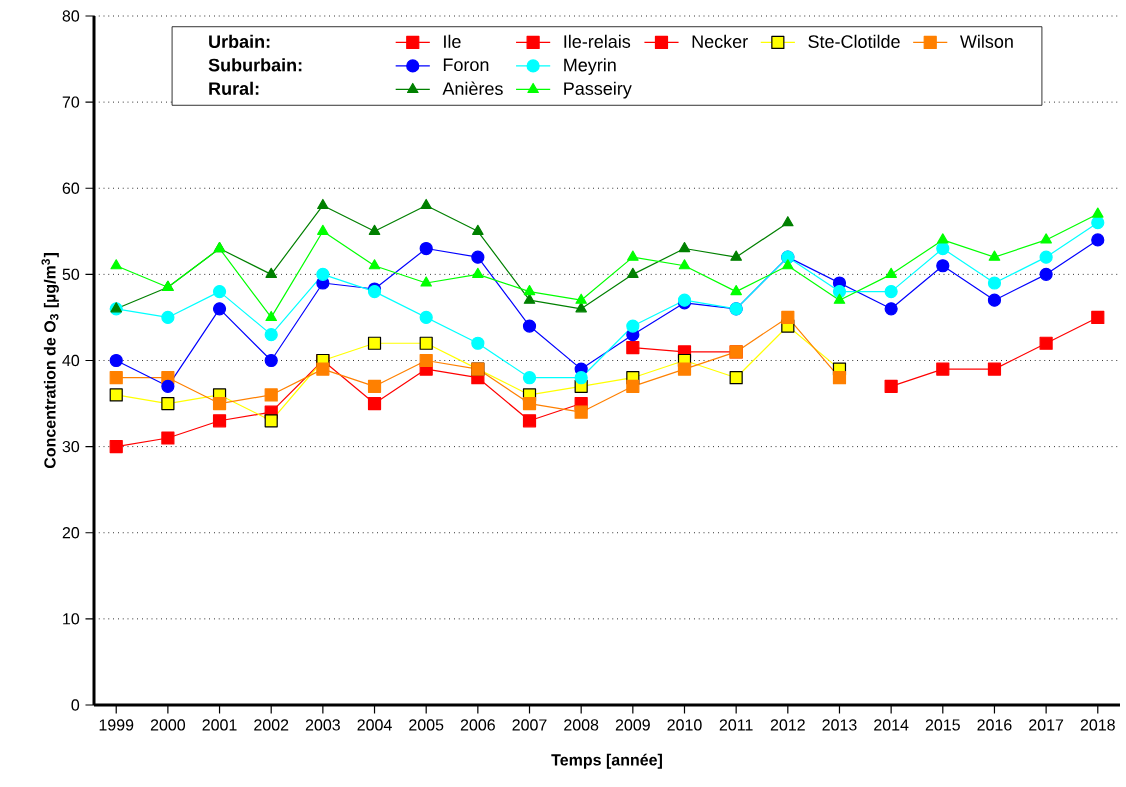 This screenshot has width=1126, height=787. What do you see at coordinates (632, 725) in the screenshot?
I see `x-tick-label: 2009` at bounding box center [632, 725].